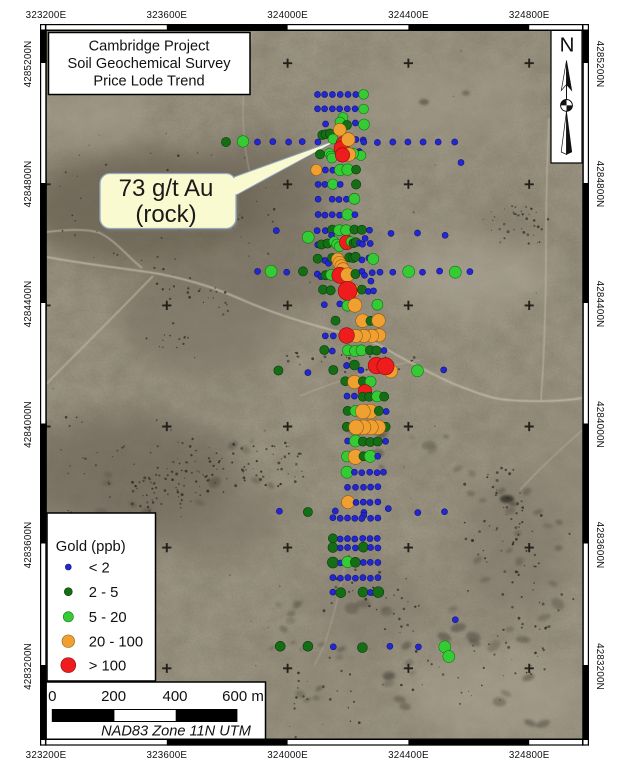  Describe the element at coordinates (107, 666) in the screenshot. I see `svg-text: > 100` at that location.